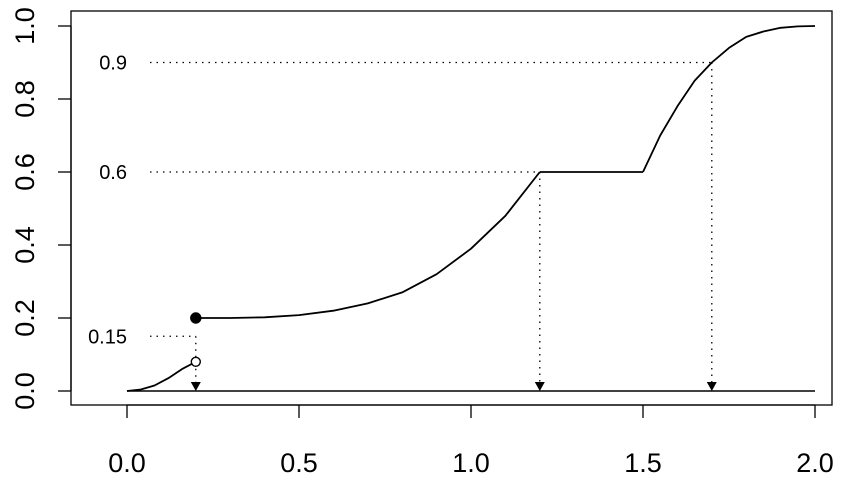  Describe the element at coordinates (25, 26) in the screenshot. I see `y-tick-label: 1.0` at that location.